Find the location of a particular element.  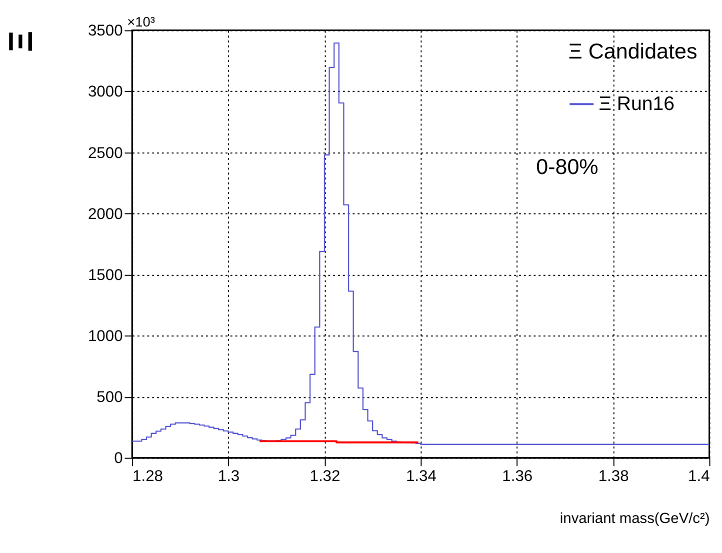

x-tick-label: 1.28 is located at coordinates (148, 476).